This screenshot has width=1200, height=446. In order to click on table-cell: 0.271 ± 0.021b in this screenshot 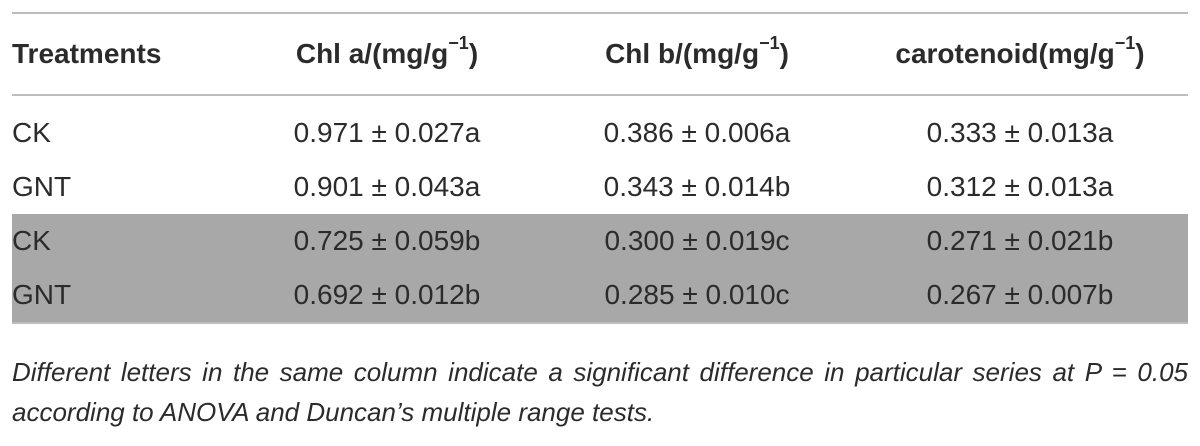, I will do `click(1020, 241)`.